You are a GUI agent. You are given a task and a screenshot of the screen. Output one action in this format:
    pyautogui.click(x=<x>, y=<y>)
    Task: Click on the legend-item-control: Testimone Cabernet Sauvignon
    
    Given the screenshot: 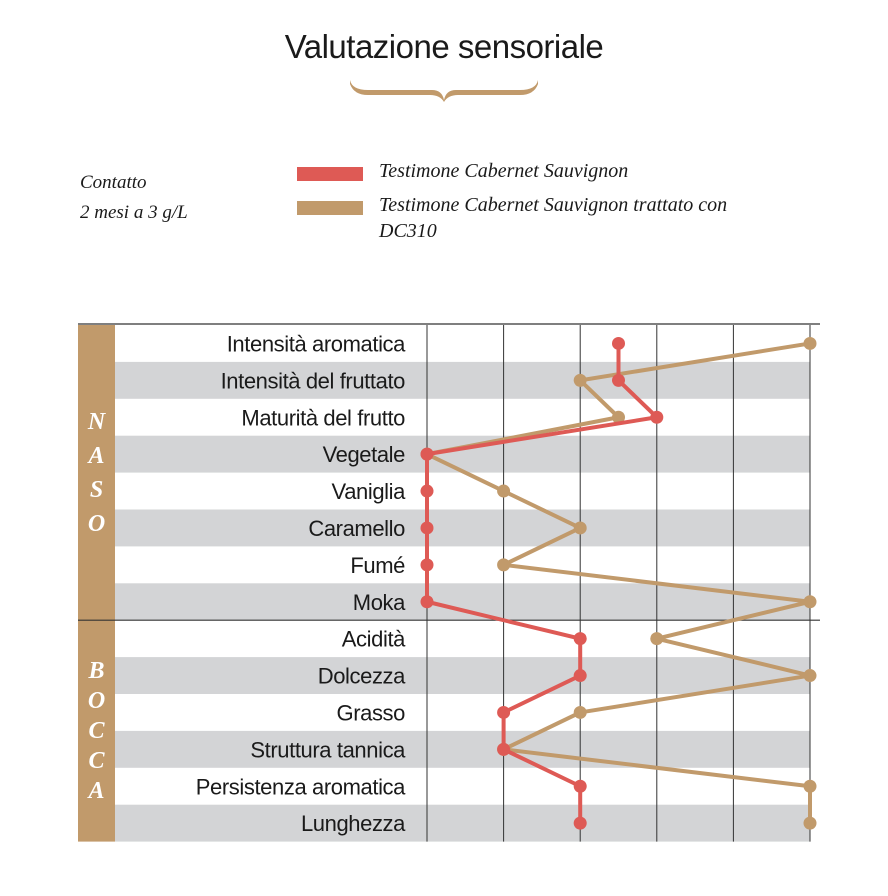 What is the action you would take?
    pyautogui.click(x=543, y=171)
    